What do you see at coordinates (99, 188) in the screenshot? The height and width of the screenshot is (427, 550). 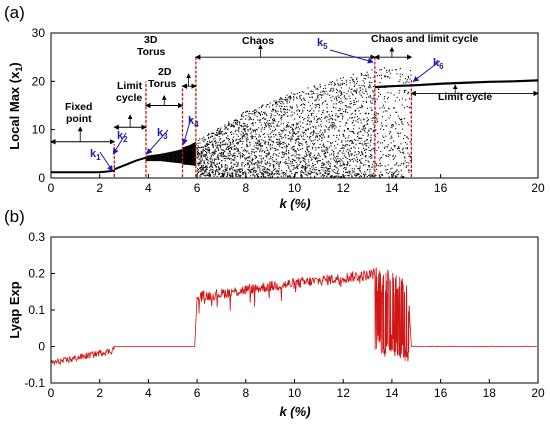 I see `x-tick-label: 2` at bounding box center [99, 188].